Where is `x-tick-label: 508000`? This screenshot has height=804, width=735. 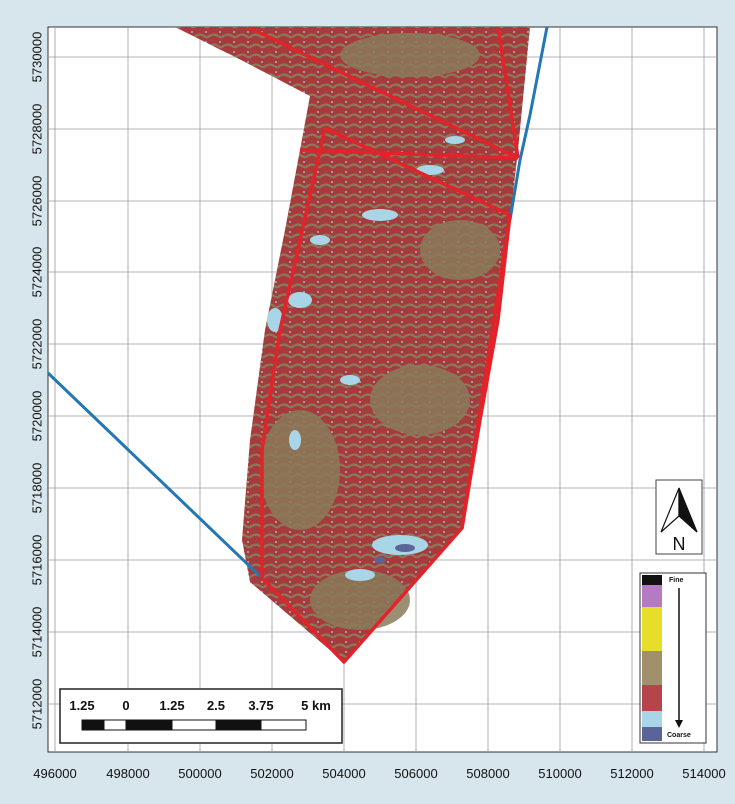
x-tick-label: 508000 is located at coordinates (487, 773).